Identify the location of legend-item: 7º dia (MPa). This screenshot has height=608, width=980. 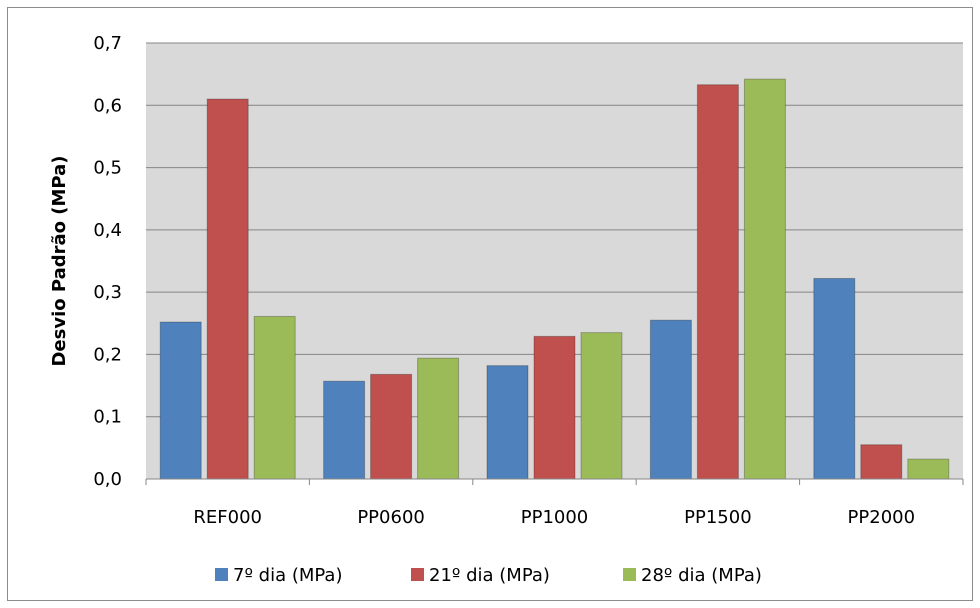
(279, 575).